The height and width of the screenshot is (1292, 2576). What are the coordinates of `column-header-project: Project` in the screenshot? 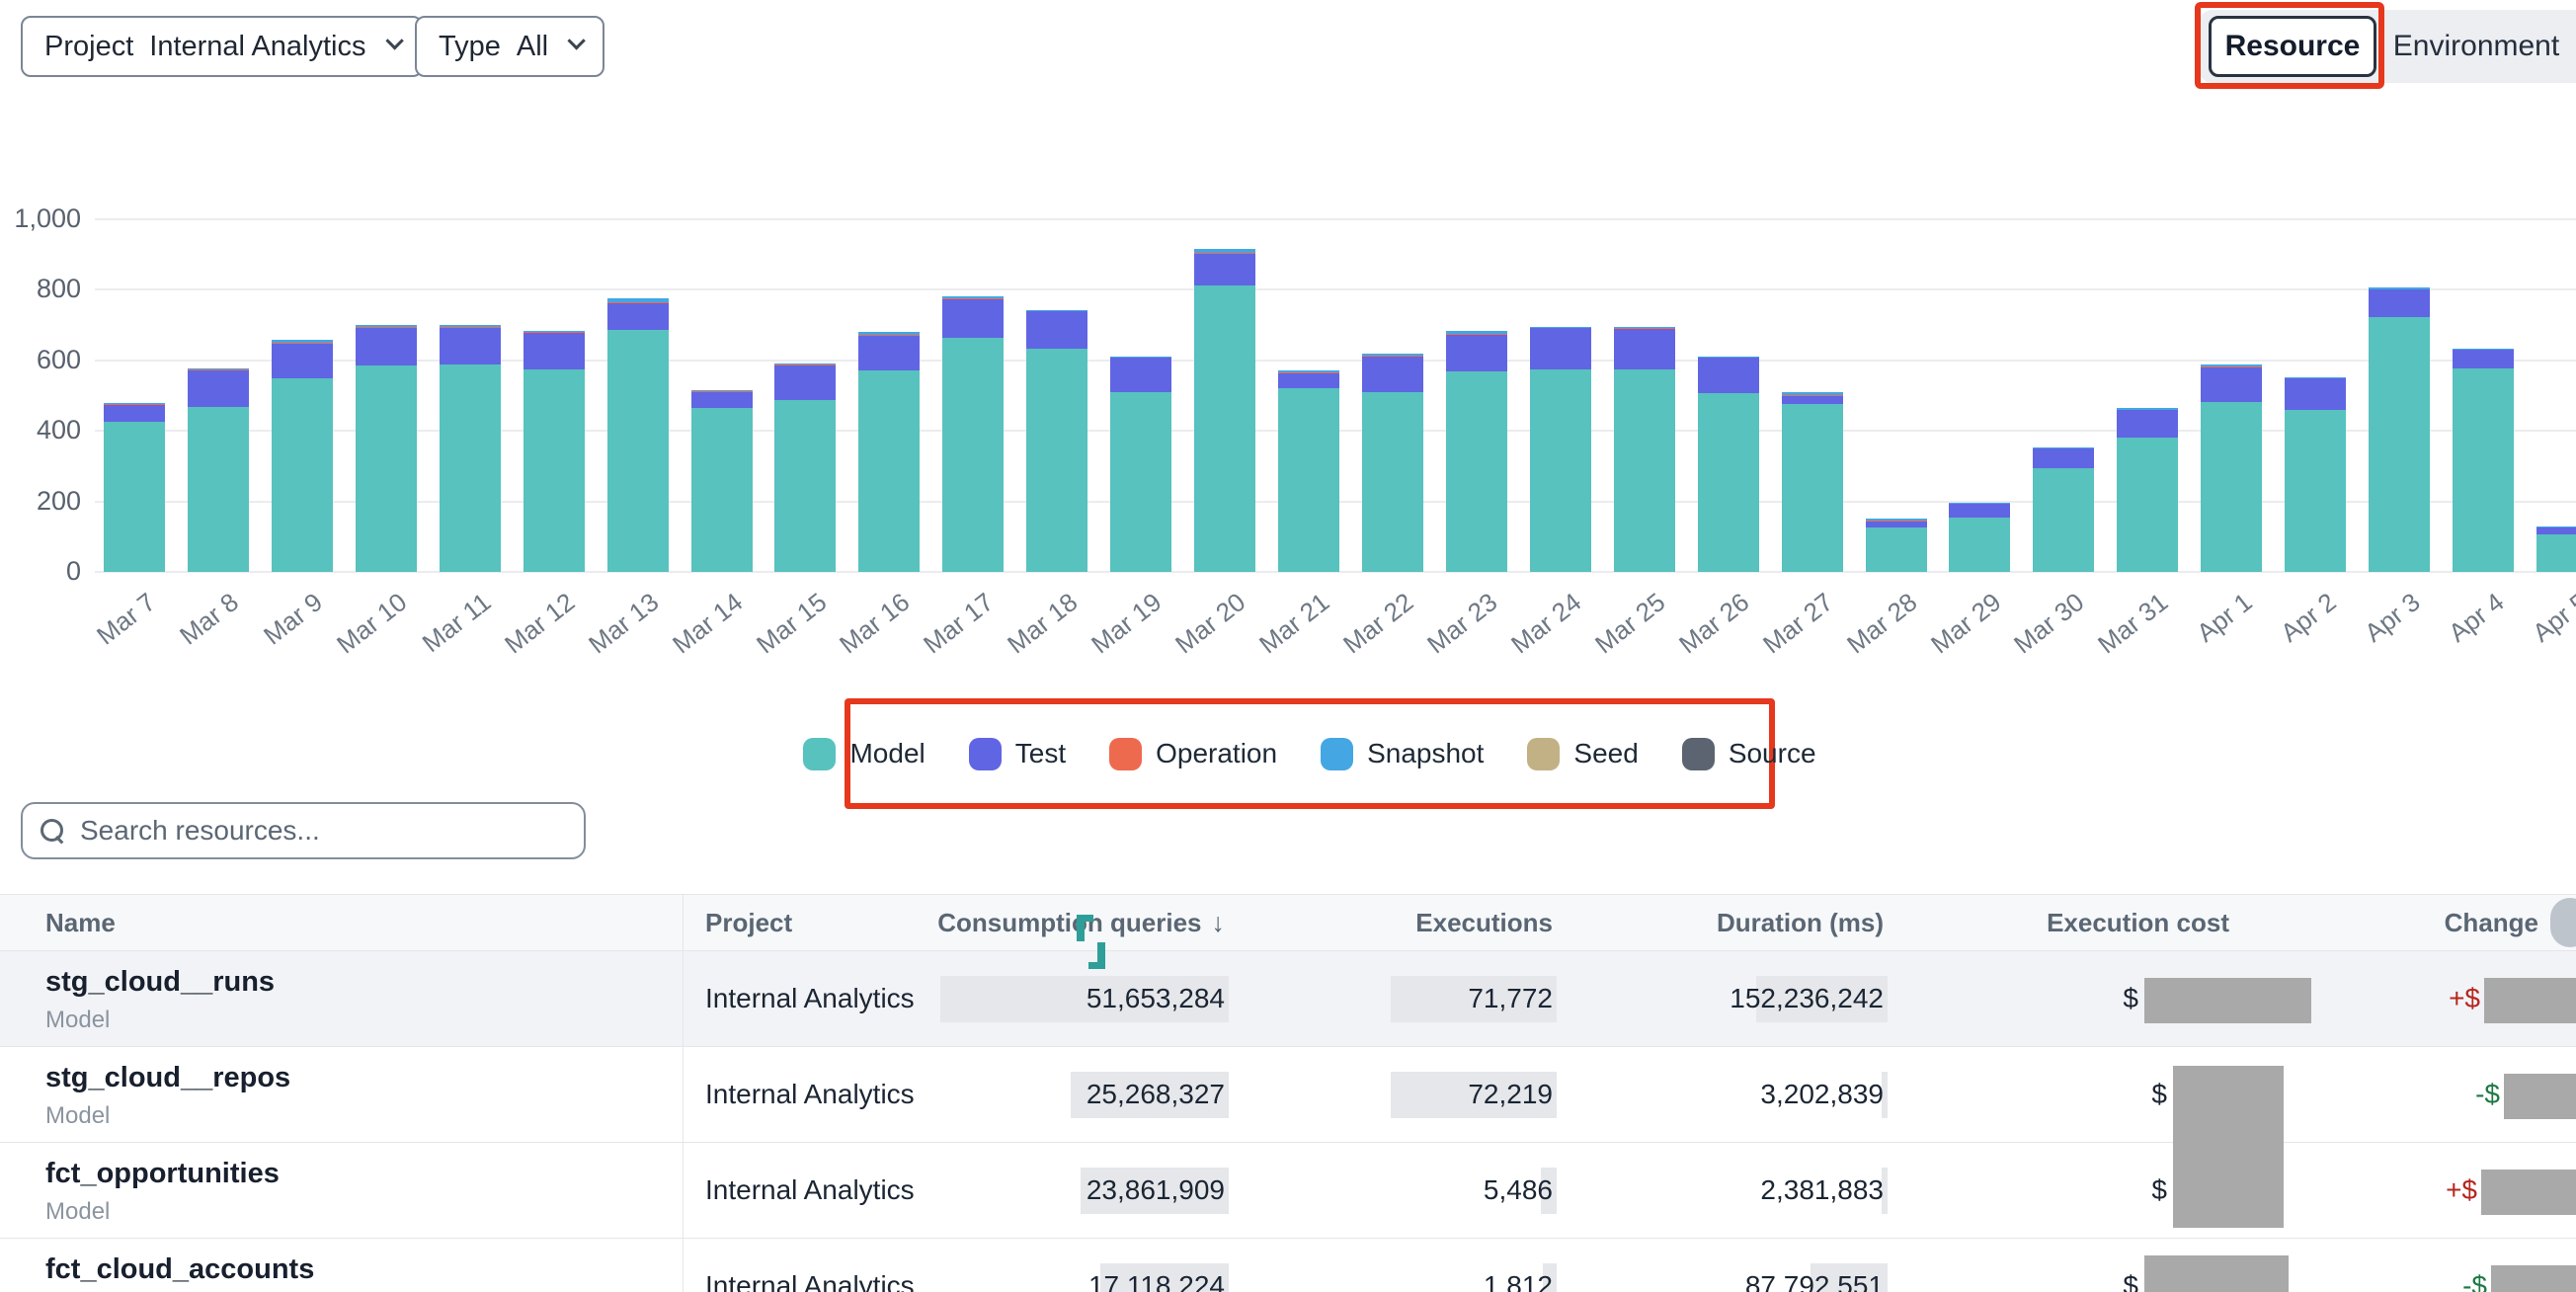 It's located at (808, 922).